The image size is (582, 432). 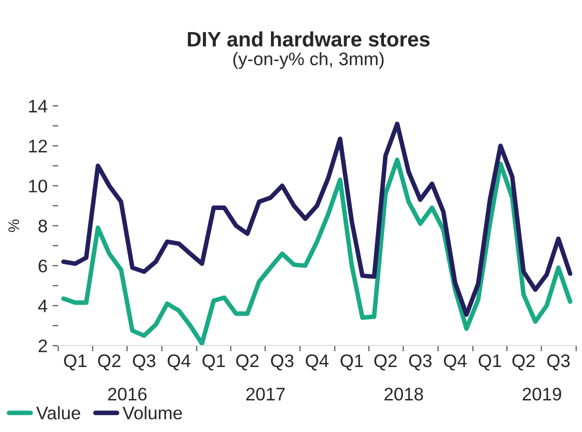 What do you see at coordinates (38, 106) in the screenshot?
I see `y-tick-label: 14` at bounding box center [38, 106].